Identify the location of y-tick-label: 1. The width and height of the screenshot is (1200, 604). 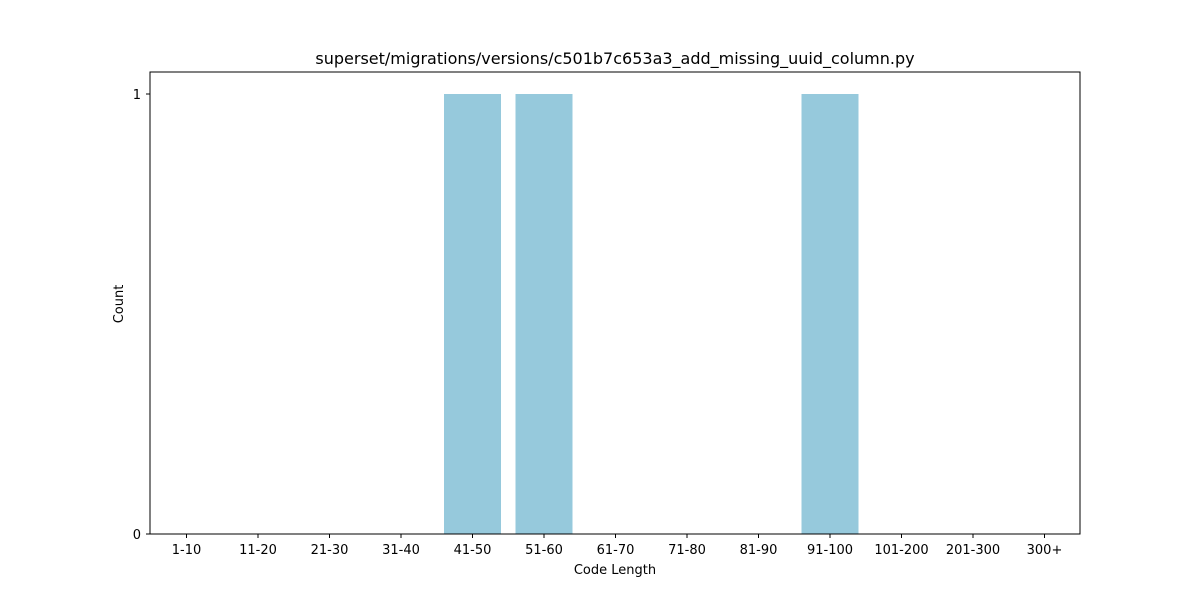
(137, 95).